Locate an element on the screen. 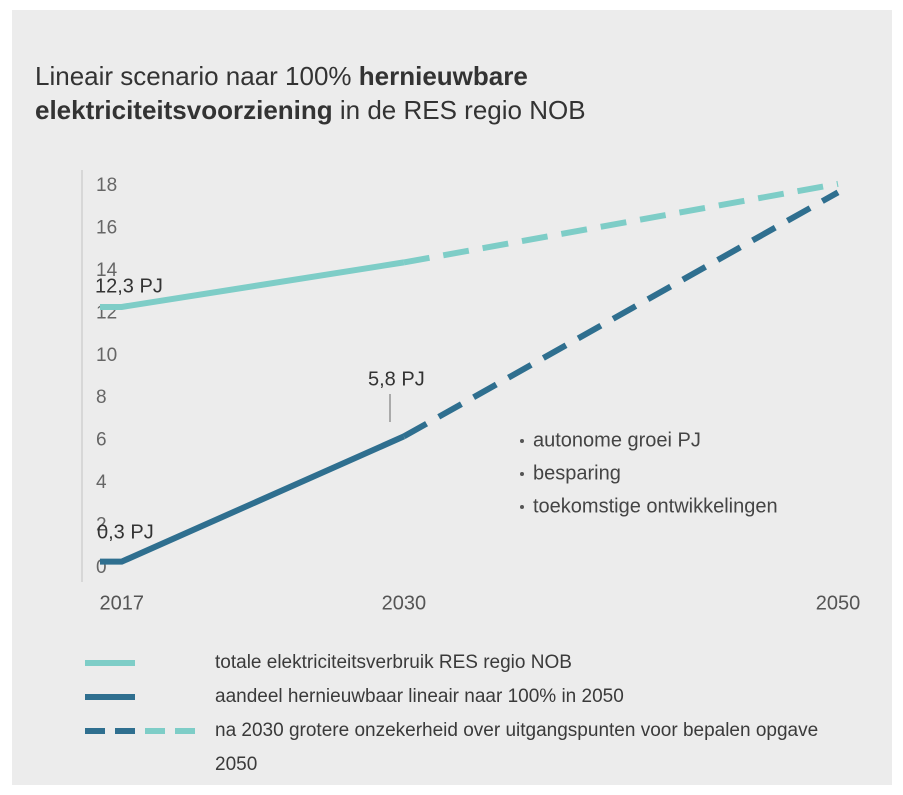 The height and width of the screenshot is (795, 903). y-tick-label: 18 is located at coordinates (106, 185).